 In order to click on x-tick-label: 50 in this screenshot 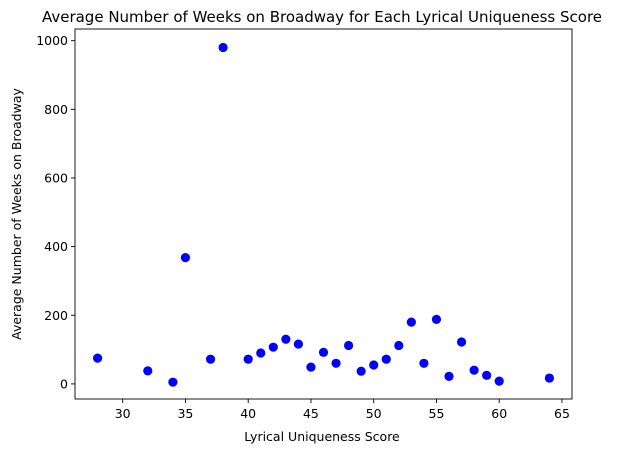, I will do `click(374, 413)`.